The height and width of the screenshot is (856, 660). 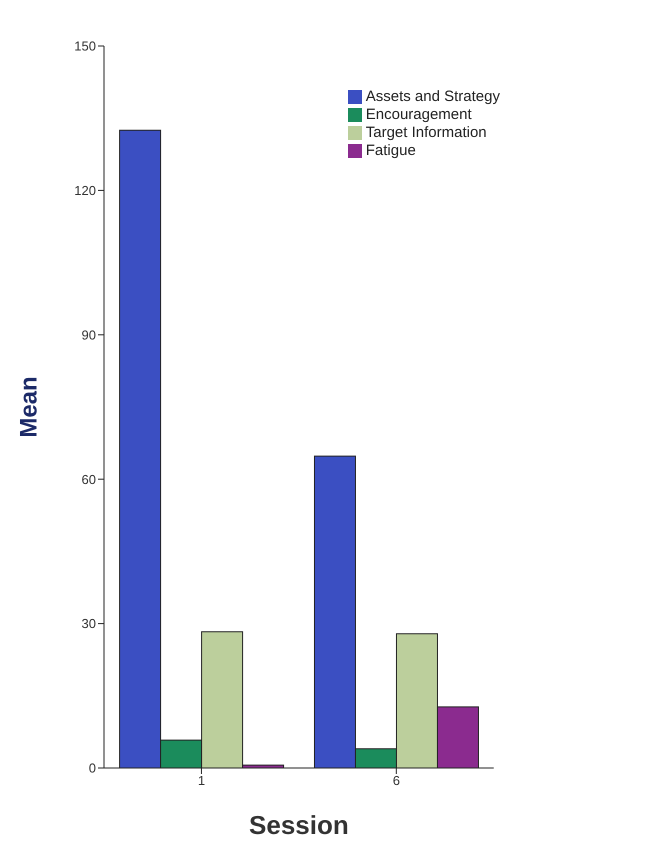 What do you see at coordinates (202, 780) in the screenshot?
I see `x-tick-label: 1` at bounding box center [202, 780].